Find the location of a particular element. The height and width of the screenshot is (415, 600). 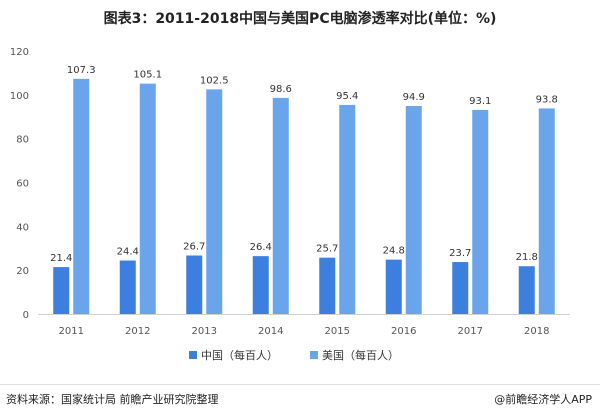

y-tick-label: 0 is located at coordinates (26, 315).